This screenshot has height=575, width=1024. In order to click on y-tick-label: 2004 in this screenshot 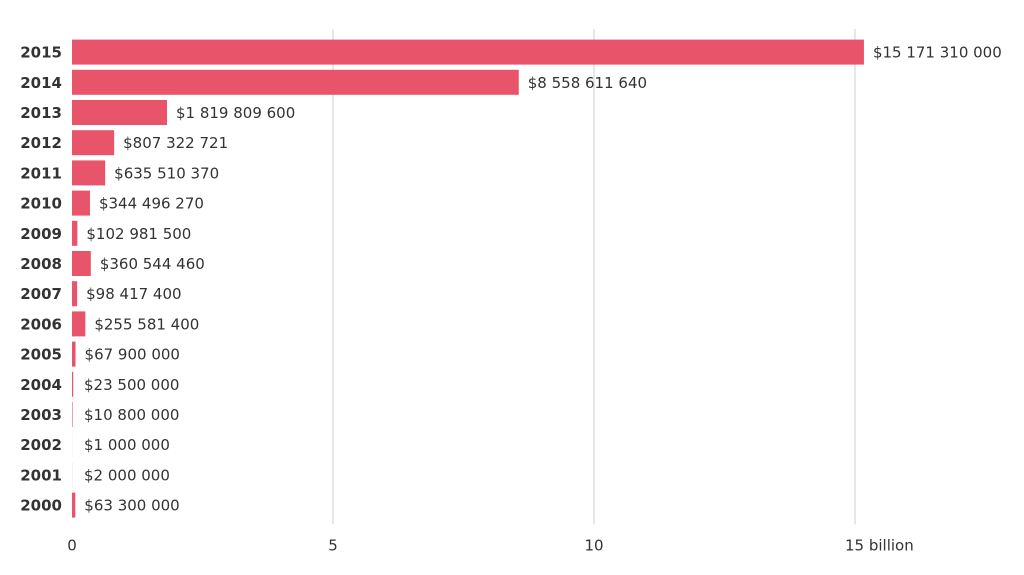, I will do `click(41, 385)`.